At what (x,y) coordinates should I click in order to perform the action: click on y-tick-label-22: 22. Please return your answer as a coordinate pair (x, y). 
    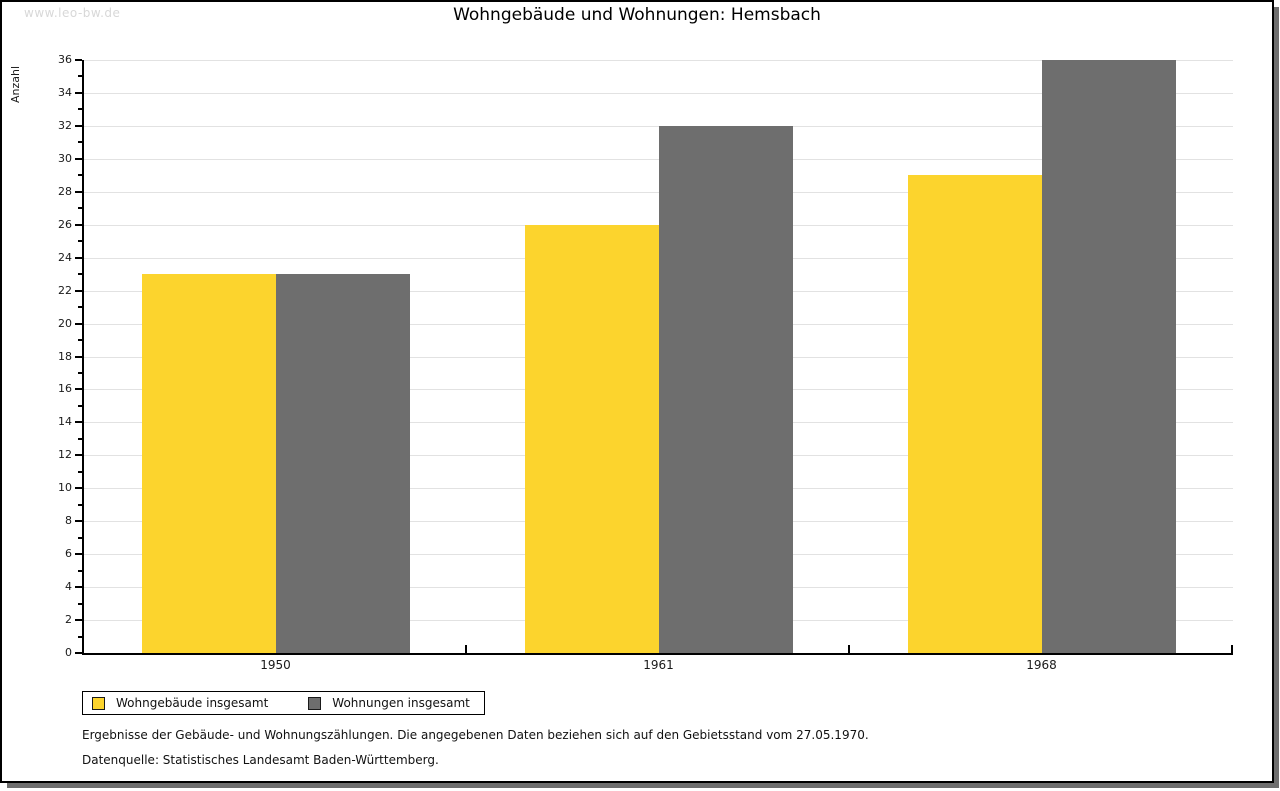
    Looking at the image, I should click on (65, 290).